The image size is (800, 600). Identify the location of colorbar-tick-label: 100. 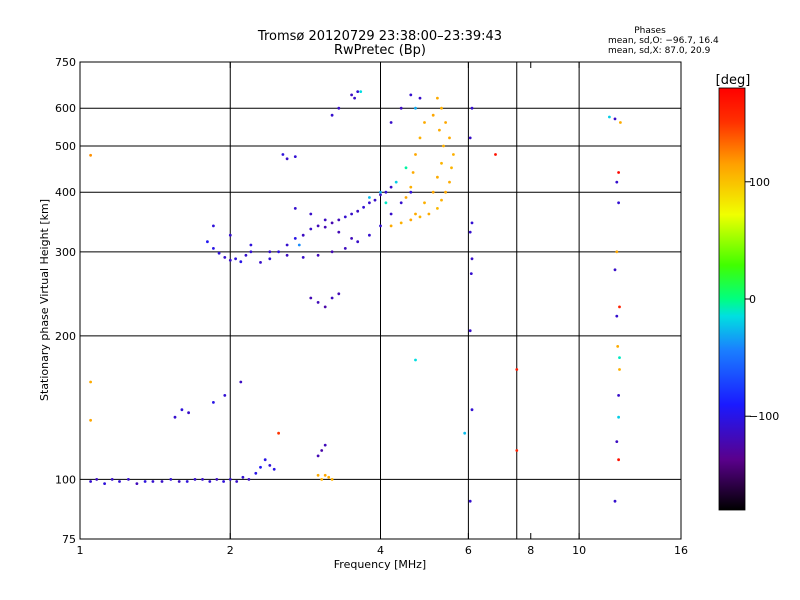
(759, 182).